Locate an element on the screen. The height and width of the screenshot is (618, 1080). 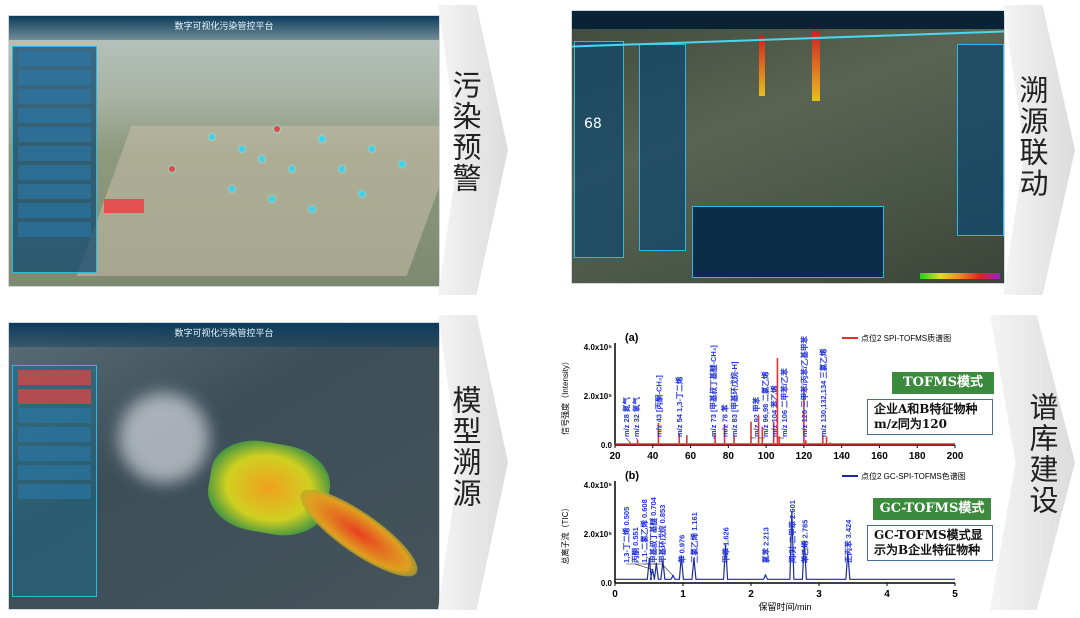
peak-label: 1,3-丁二烯 0.505 is located at coordinates (626, 535).